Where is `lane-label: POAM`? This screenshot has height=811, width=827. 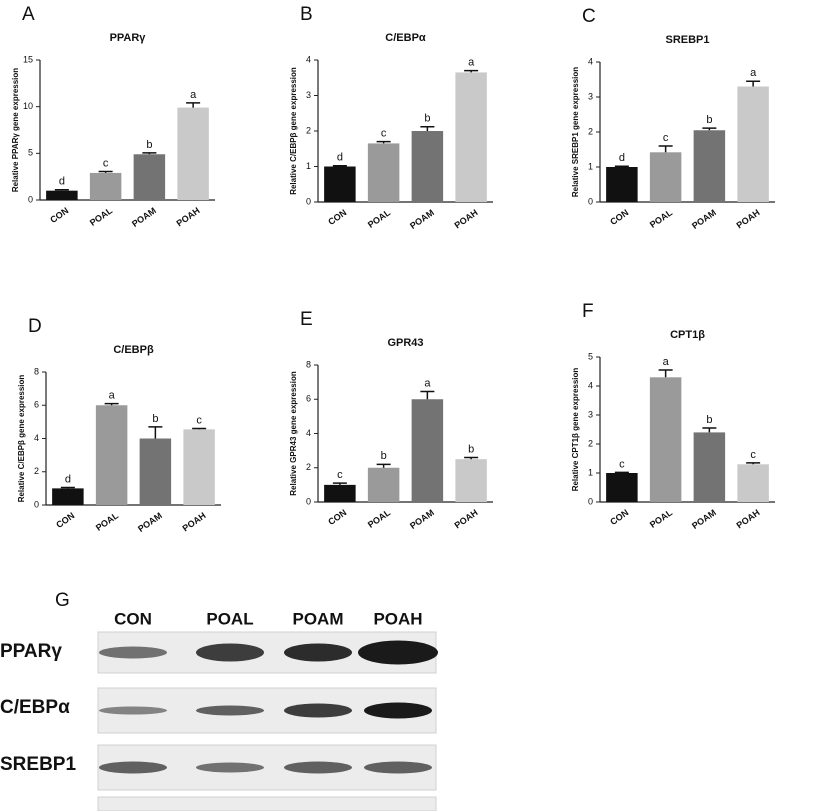
lane-label: POAM is located at coordinates (318, 618).